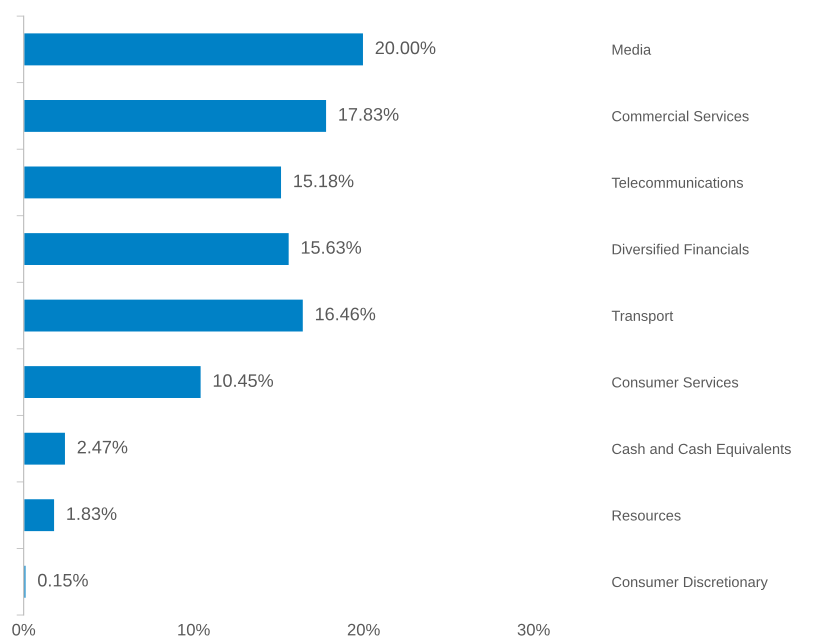 This screenshot has height=644, width=816. I want to click on data-label: 20.00%, so click(406, 47).